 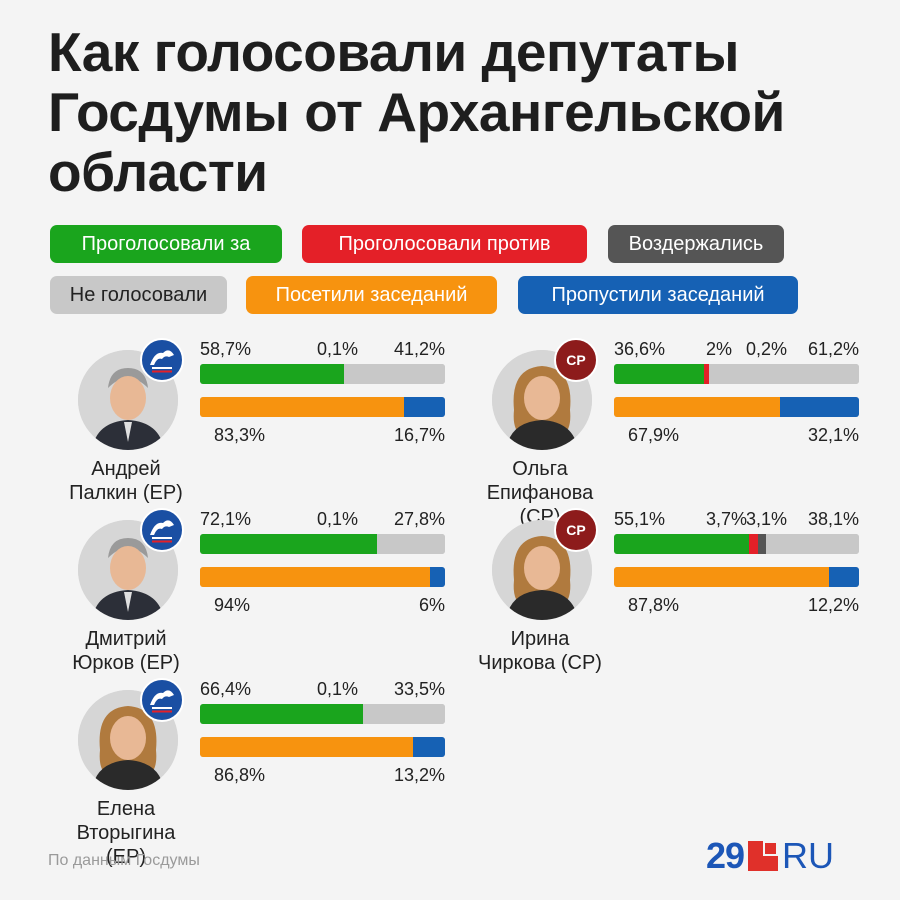 I want to click on attendance-label-missed: 13,2%, so click(x=419, y=775).